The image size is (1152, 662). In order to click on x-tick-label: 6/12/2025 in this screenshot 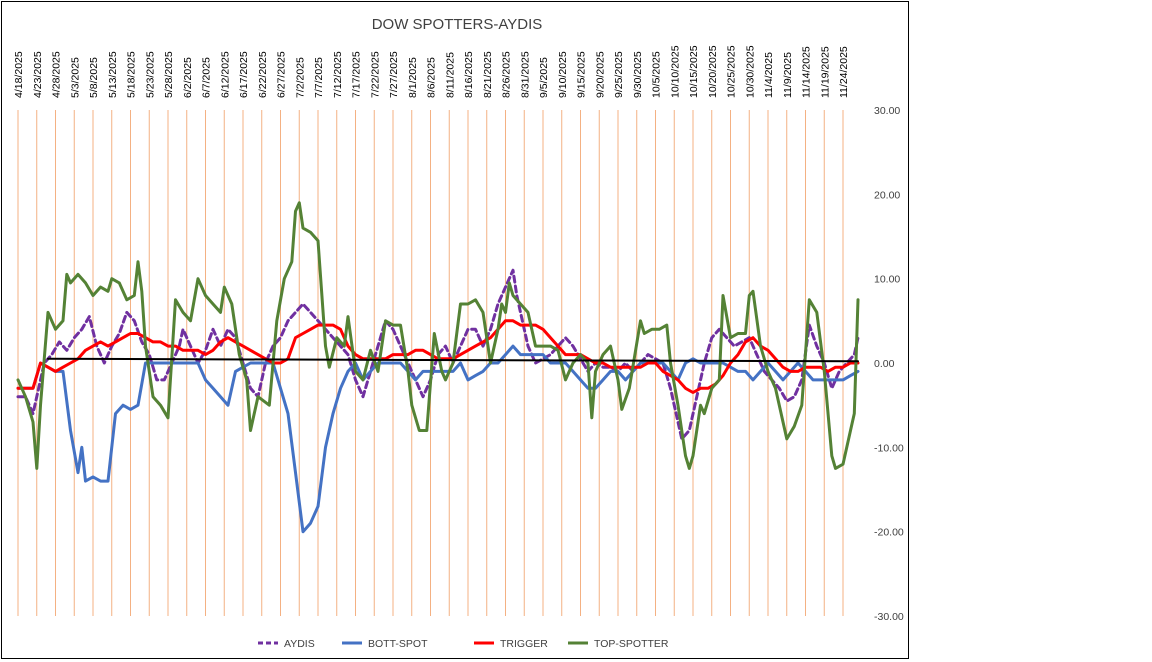, I will do `click(225, 74)`.